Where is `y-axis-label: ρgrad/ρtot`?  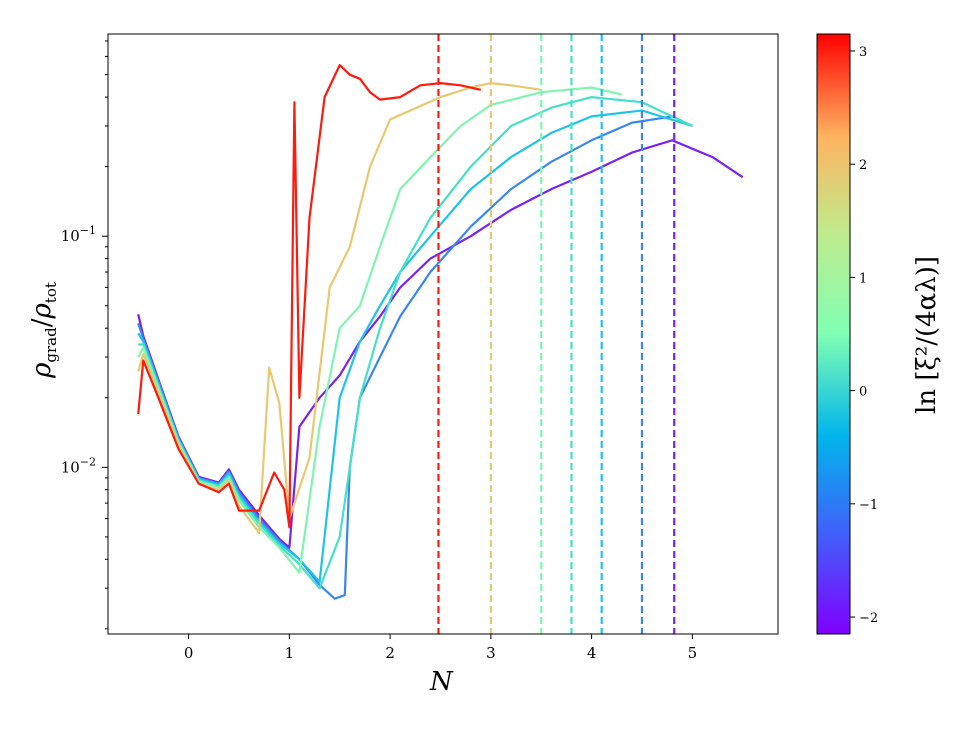 y-axis-label: ρgrad/ρtot is located at coordinates (43, 330).